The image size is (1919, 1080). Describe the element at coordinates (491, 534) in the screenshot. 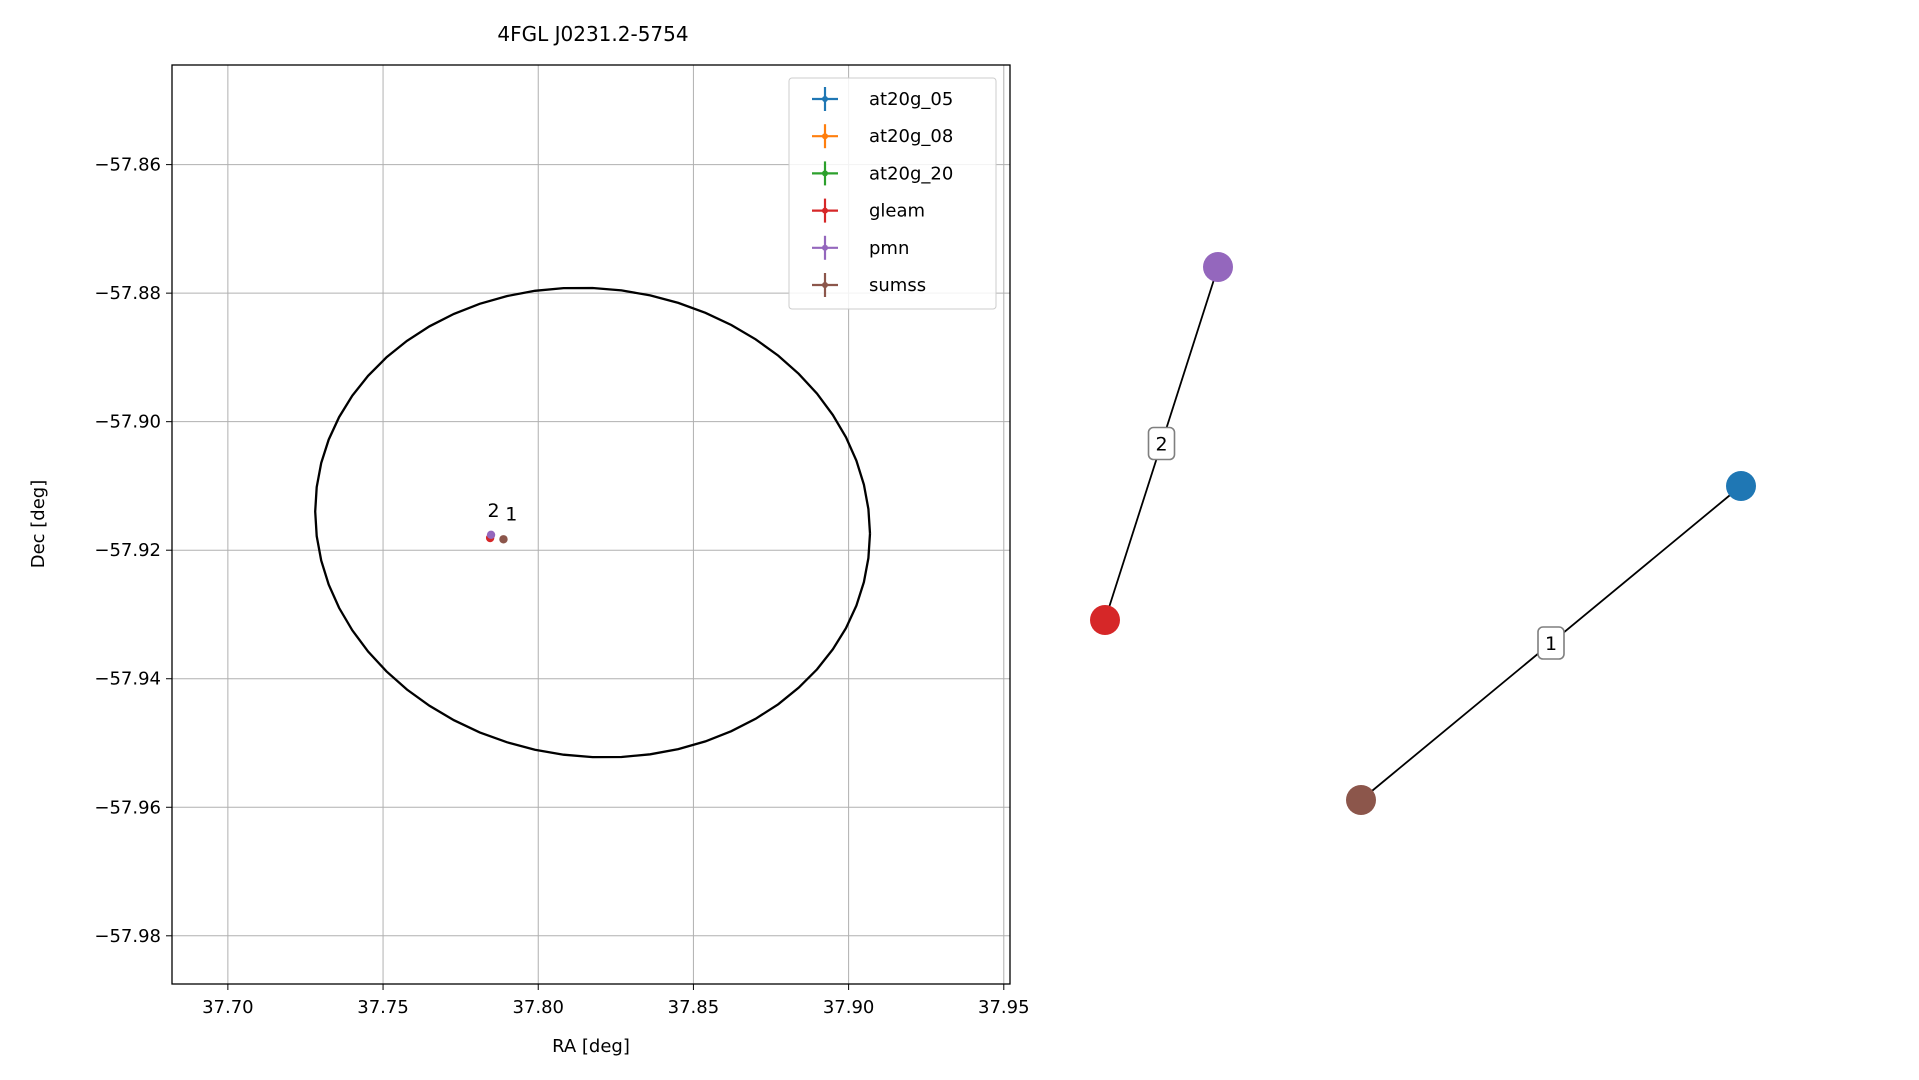

I see `data-point-pmn` at that location.